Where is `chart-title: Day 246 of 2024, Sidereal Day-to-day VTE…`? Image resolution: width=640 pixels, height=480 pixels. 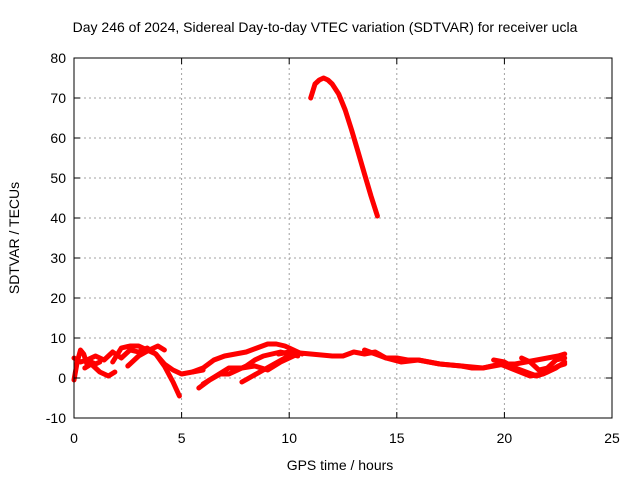 chart-title: Day 246 of 2024, Sidereal Day-to-day VTE… is located at coordinates (325, 27).